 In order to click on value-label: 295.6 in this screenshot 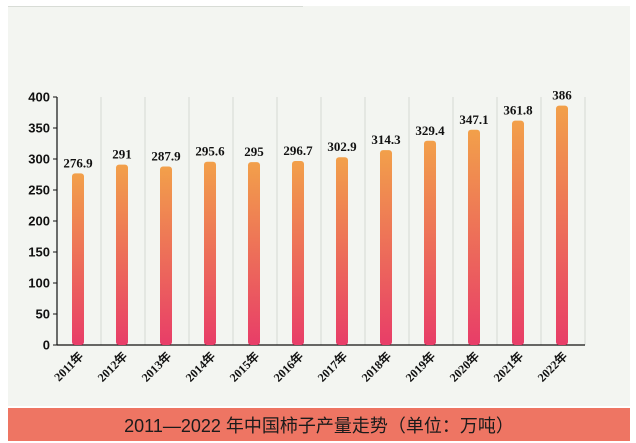, I will do `click(210, 151)`.